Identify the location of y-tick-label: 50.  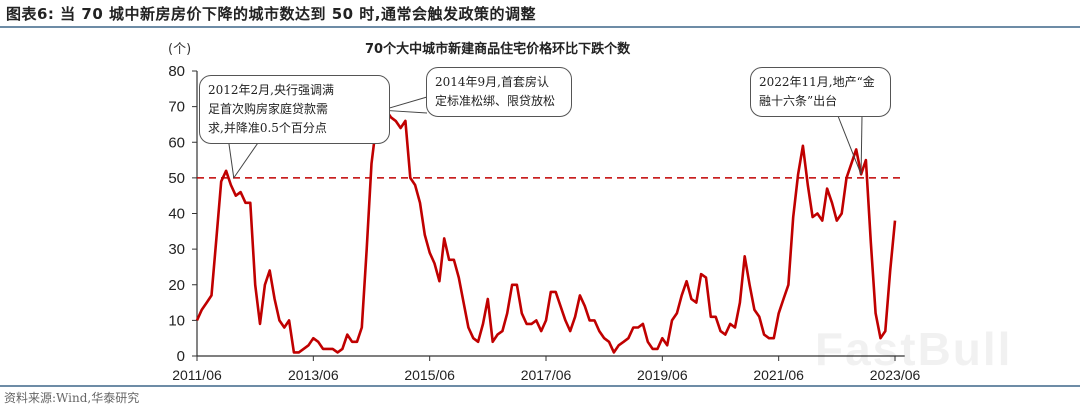
(176, 178).